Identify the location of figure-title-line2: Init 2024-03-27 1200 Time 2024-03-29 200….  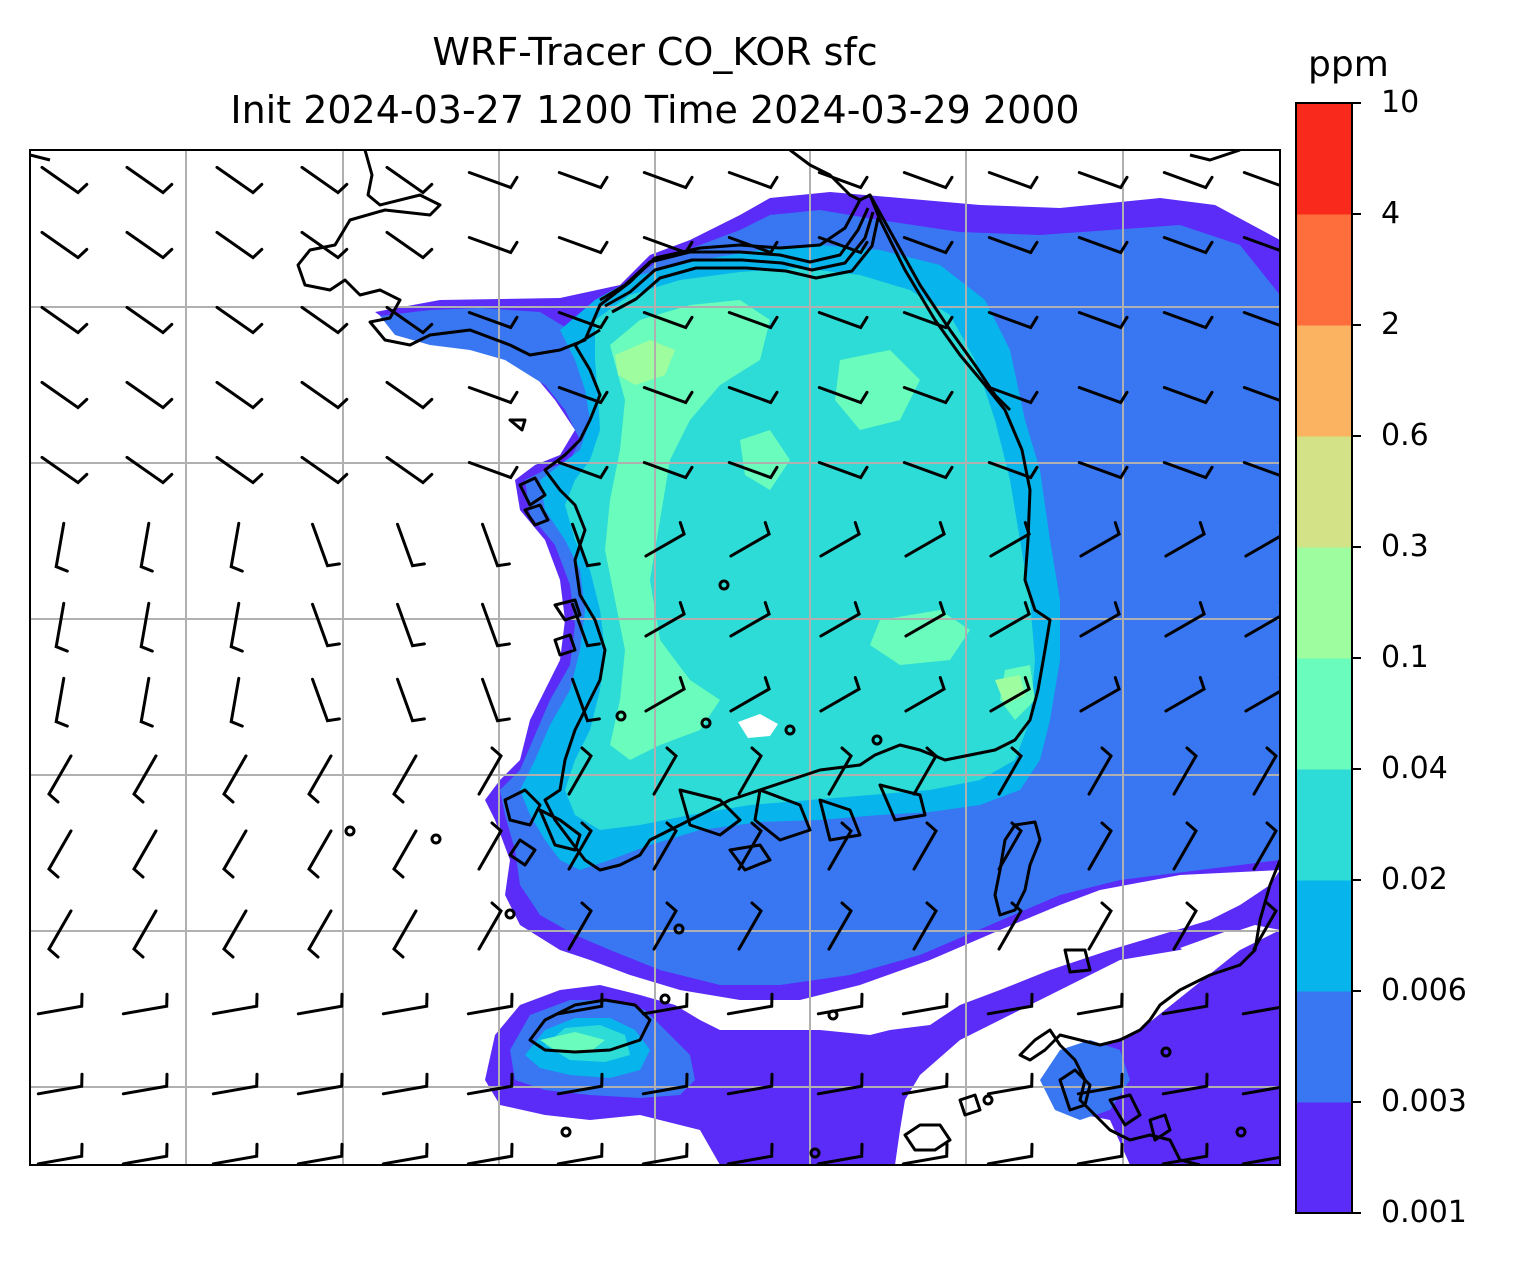
(655, 110).